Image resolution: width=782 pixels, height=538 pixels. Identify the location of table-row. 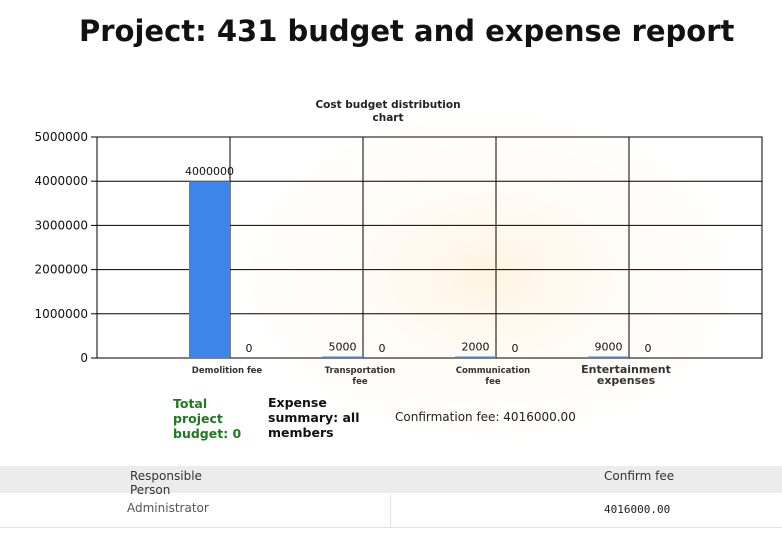
(391, 511).